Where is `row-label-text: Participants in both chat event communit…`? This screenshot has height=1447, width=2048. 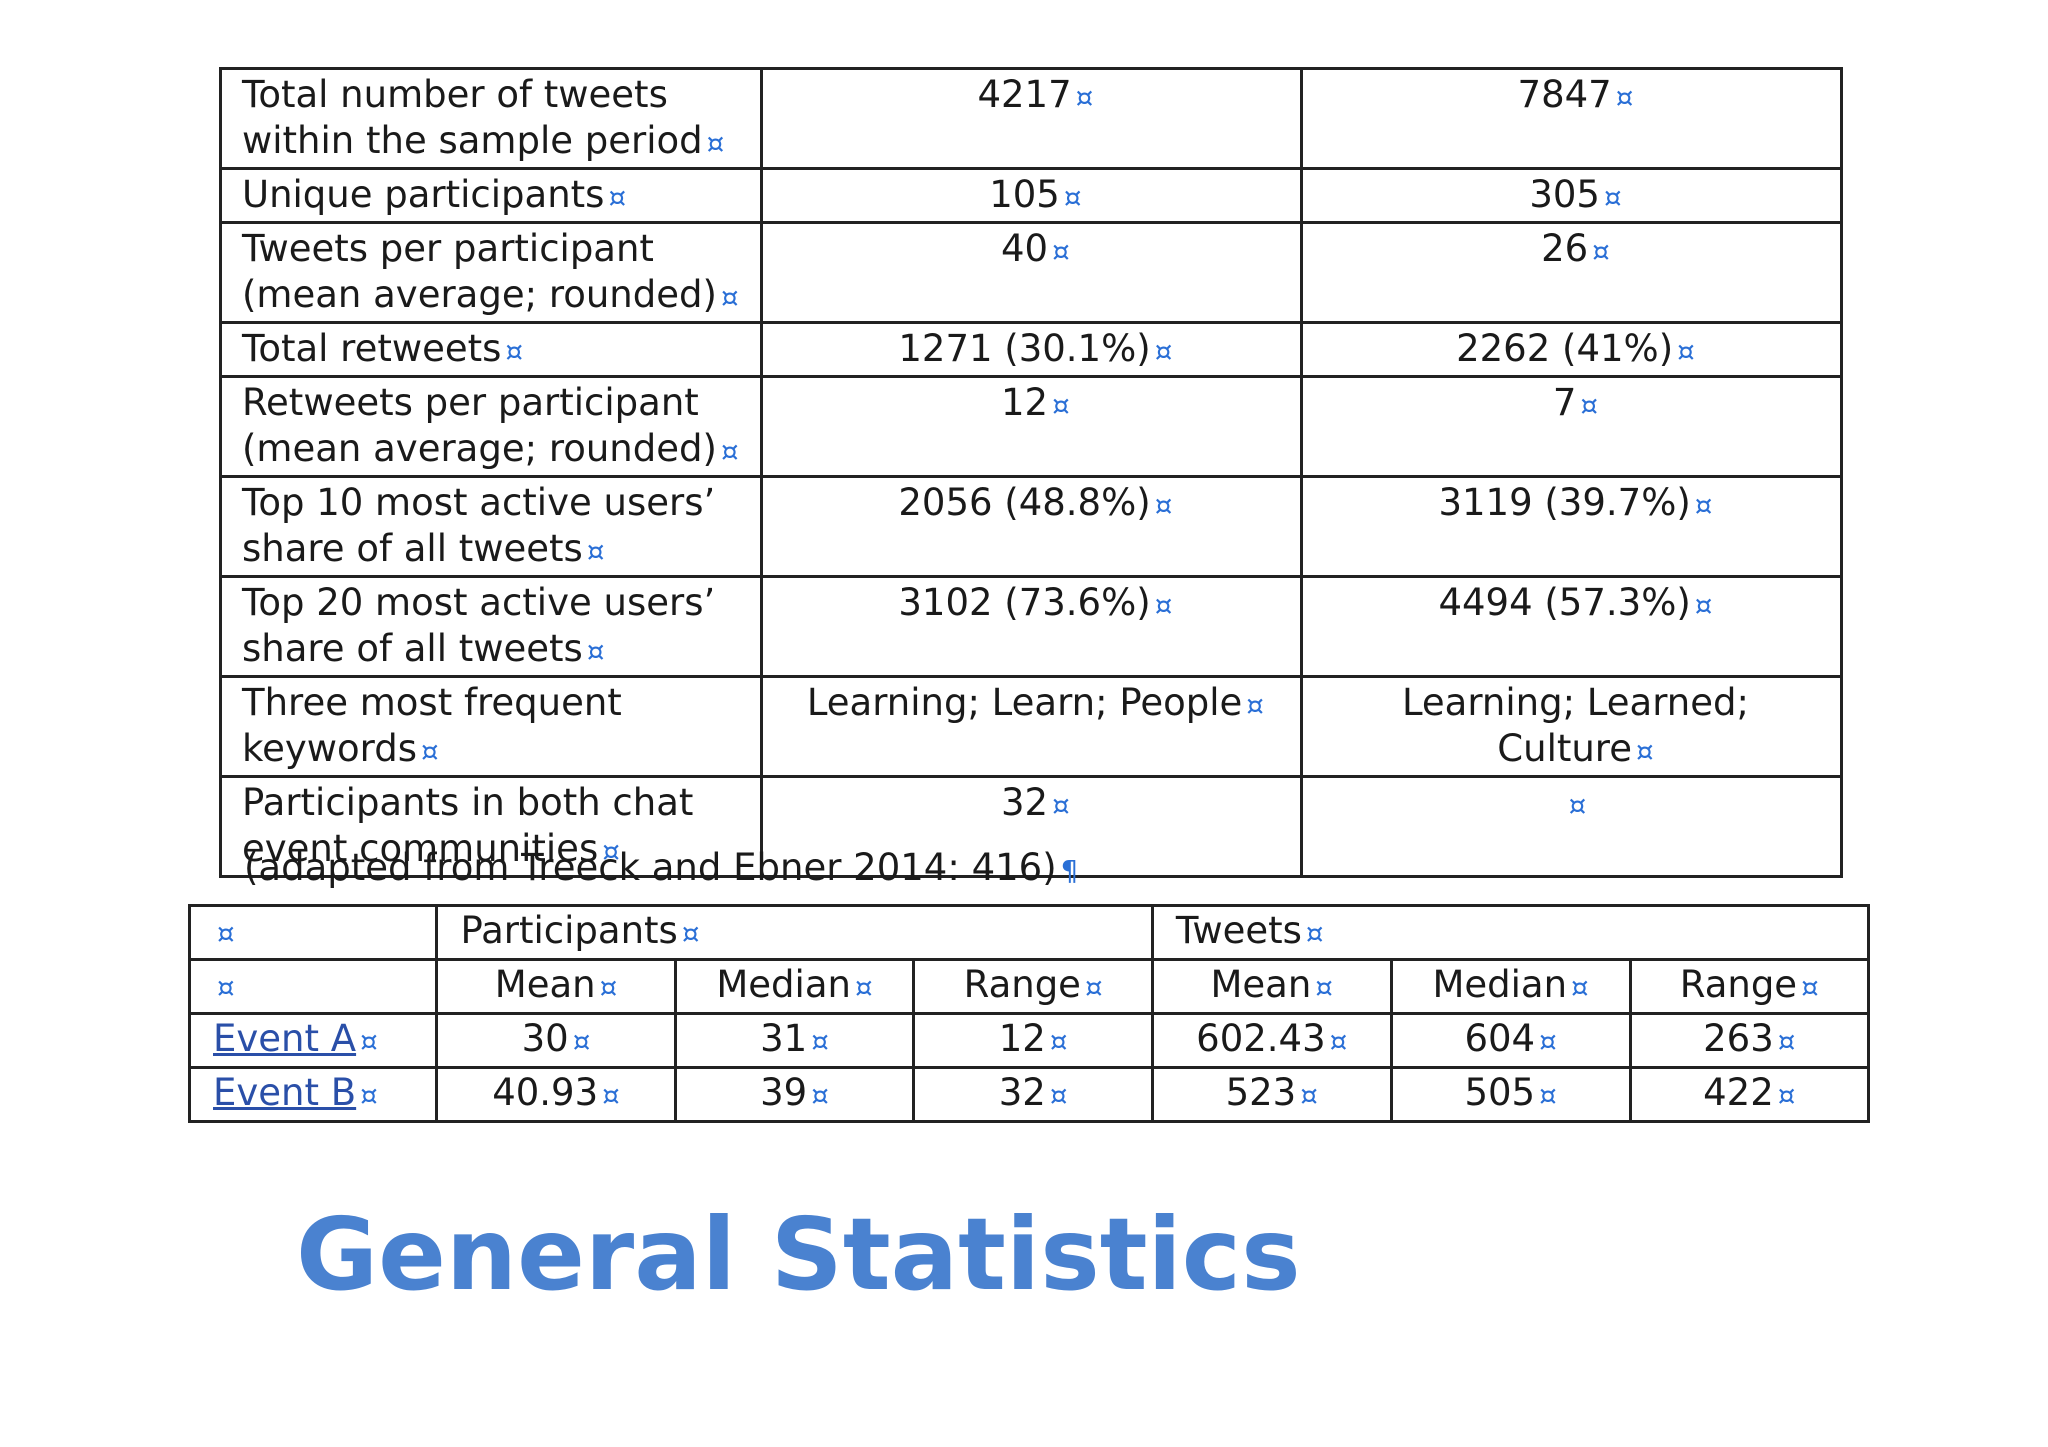
row-label-text: Participants in both chat event communit… is located at coordinates (468, 825).